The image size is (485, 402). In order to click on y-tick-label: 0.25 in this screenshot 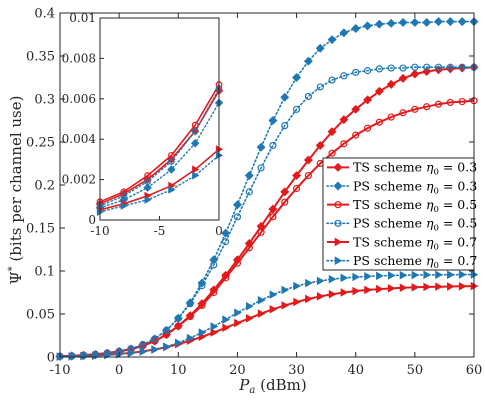, I will do `click(40, 143)`.